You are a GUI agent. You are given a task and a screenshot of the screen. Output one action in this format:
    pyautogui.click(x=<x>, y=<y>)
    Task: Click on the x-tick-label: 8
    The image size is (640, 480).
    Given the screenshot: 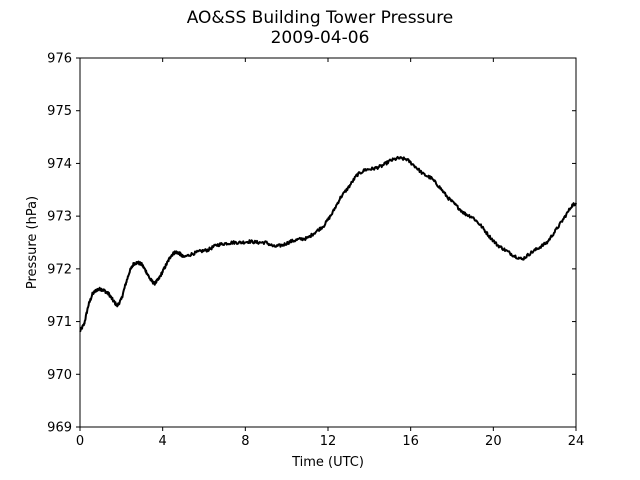 What is the action you would take?
    pyautogui.click(x=245, y=441)
    